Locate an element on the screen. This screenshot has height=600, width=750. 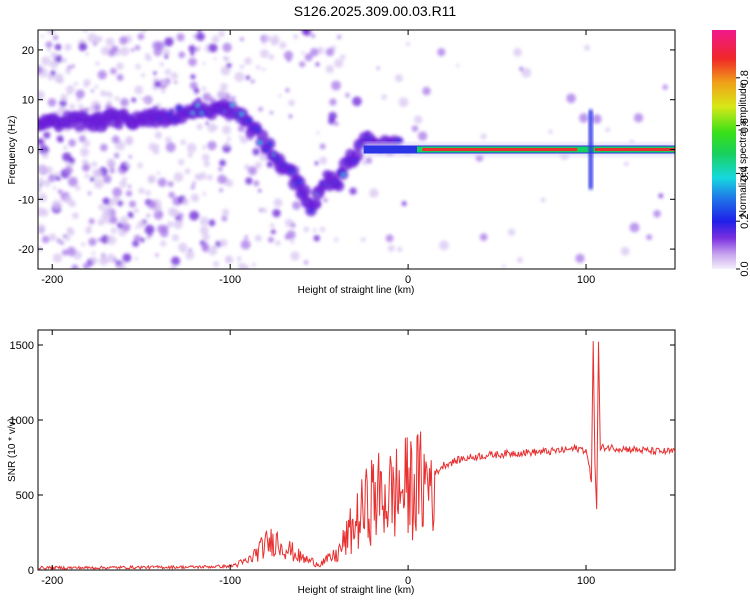
spectrogram-x-label: Height of straight line (km) is located at coordinates (356, 290).